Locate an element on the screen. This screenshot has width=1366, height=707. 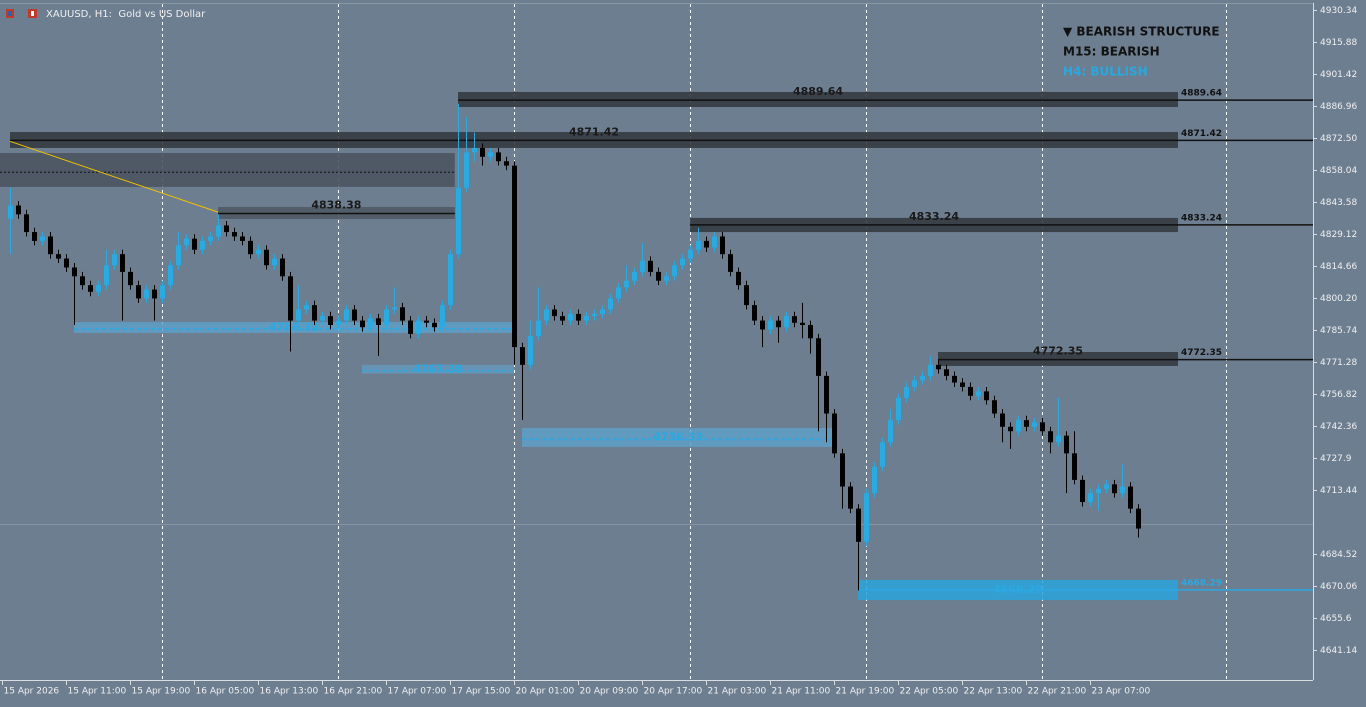
level-label: 4668.29 is located at coordinates (1201, 583).